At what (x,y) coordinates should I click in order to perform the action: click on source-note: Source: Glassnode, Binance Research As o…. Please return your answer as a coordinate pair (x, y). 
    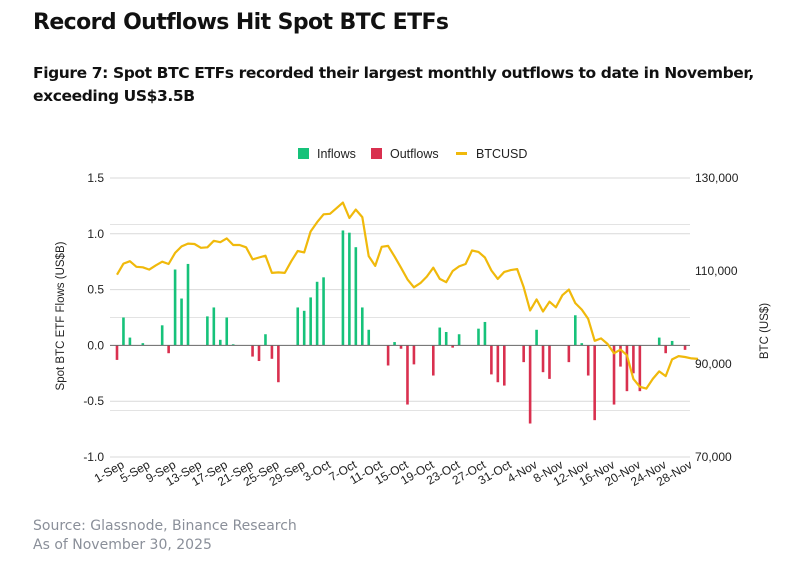
    Looking at the image, I should click on (165, 536).